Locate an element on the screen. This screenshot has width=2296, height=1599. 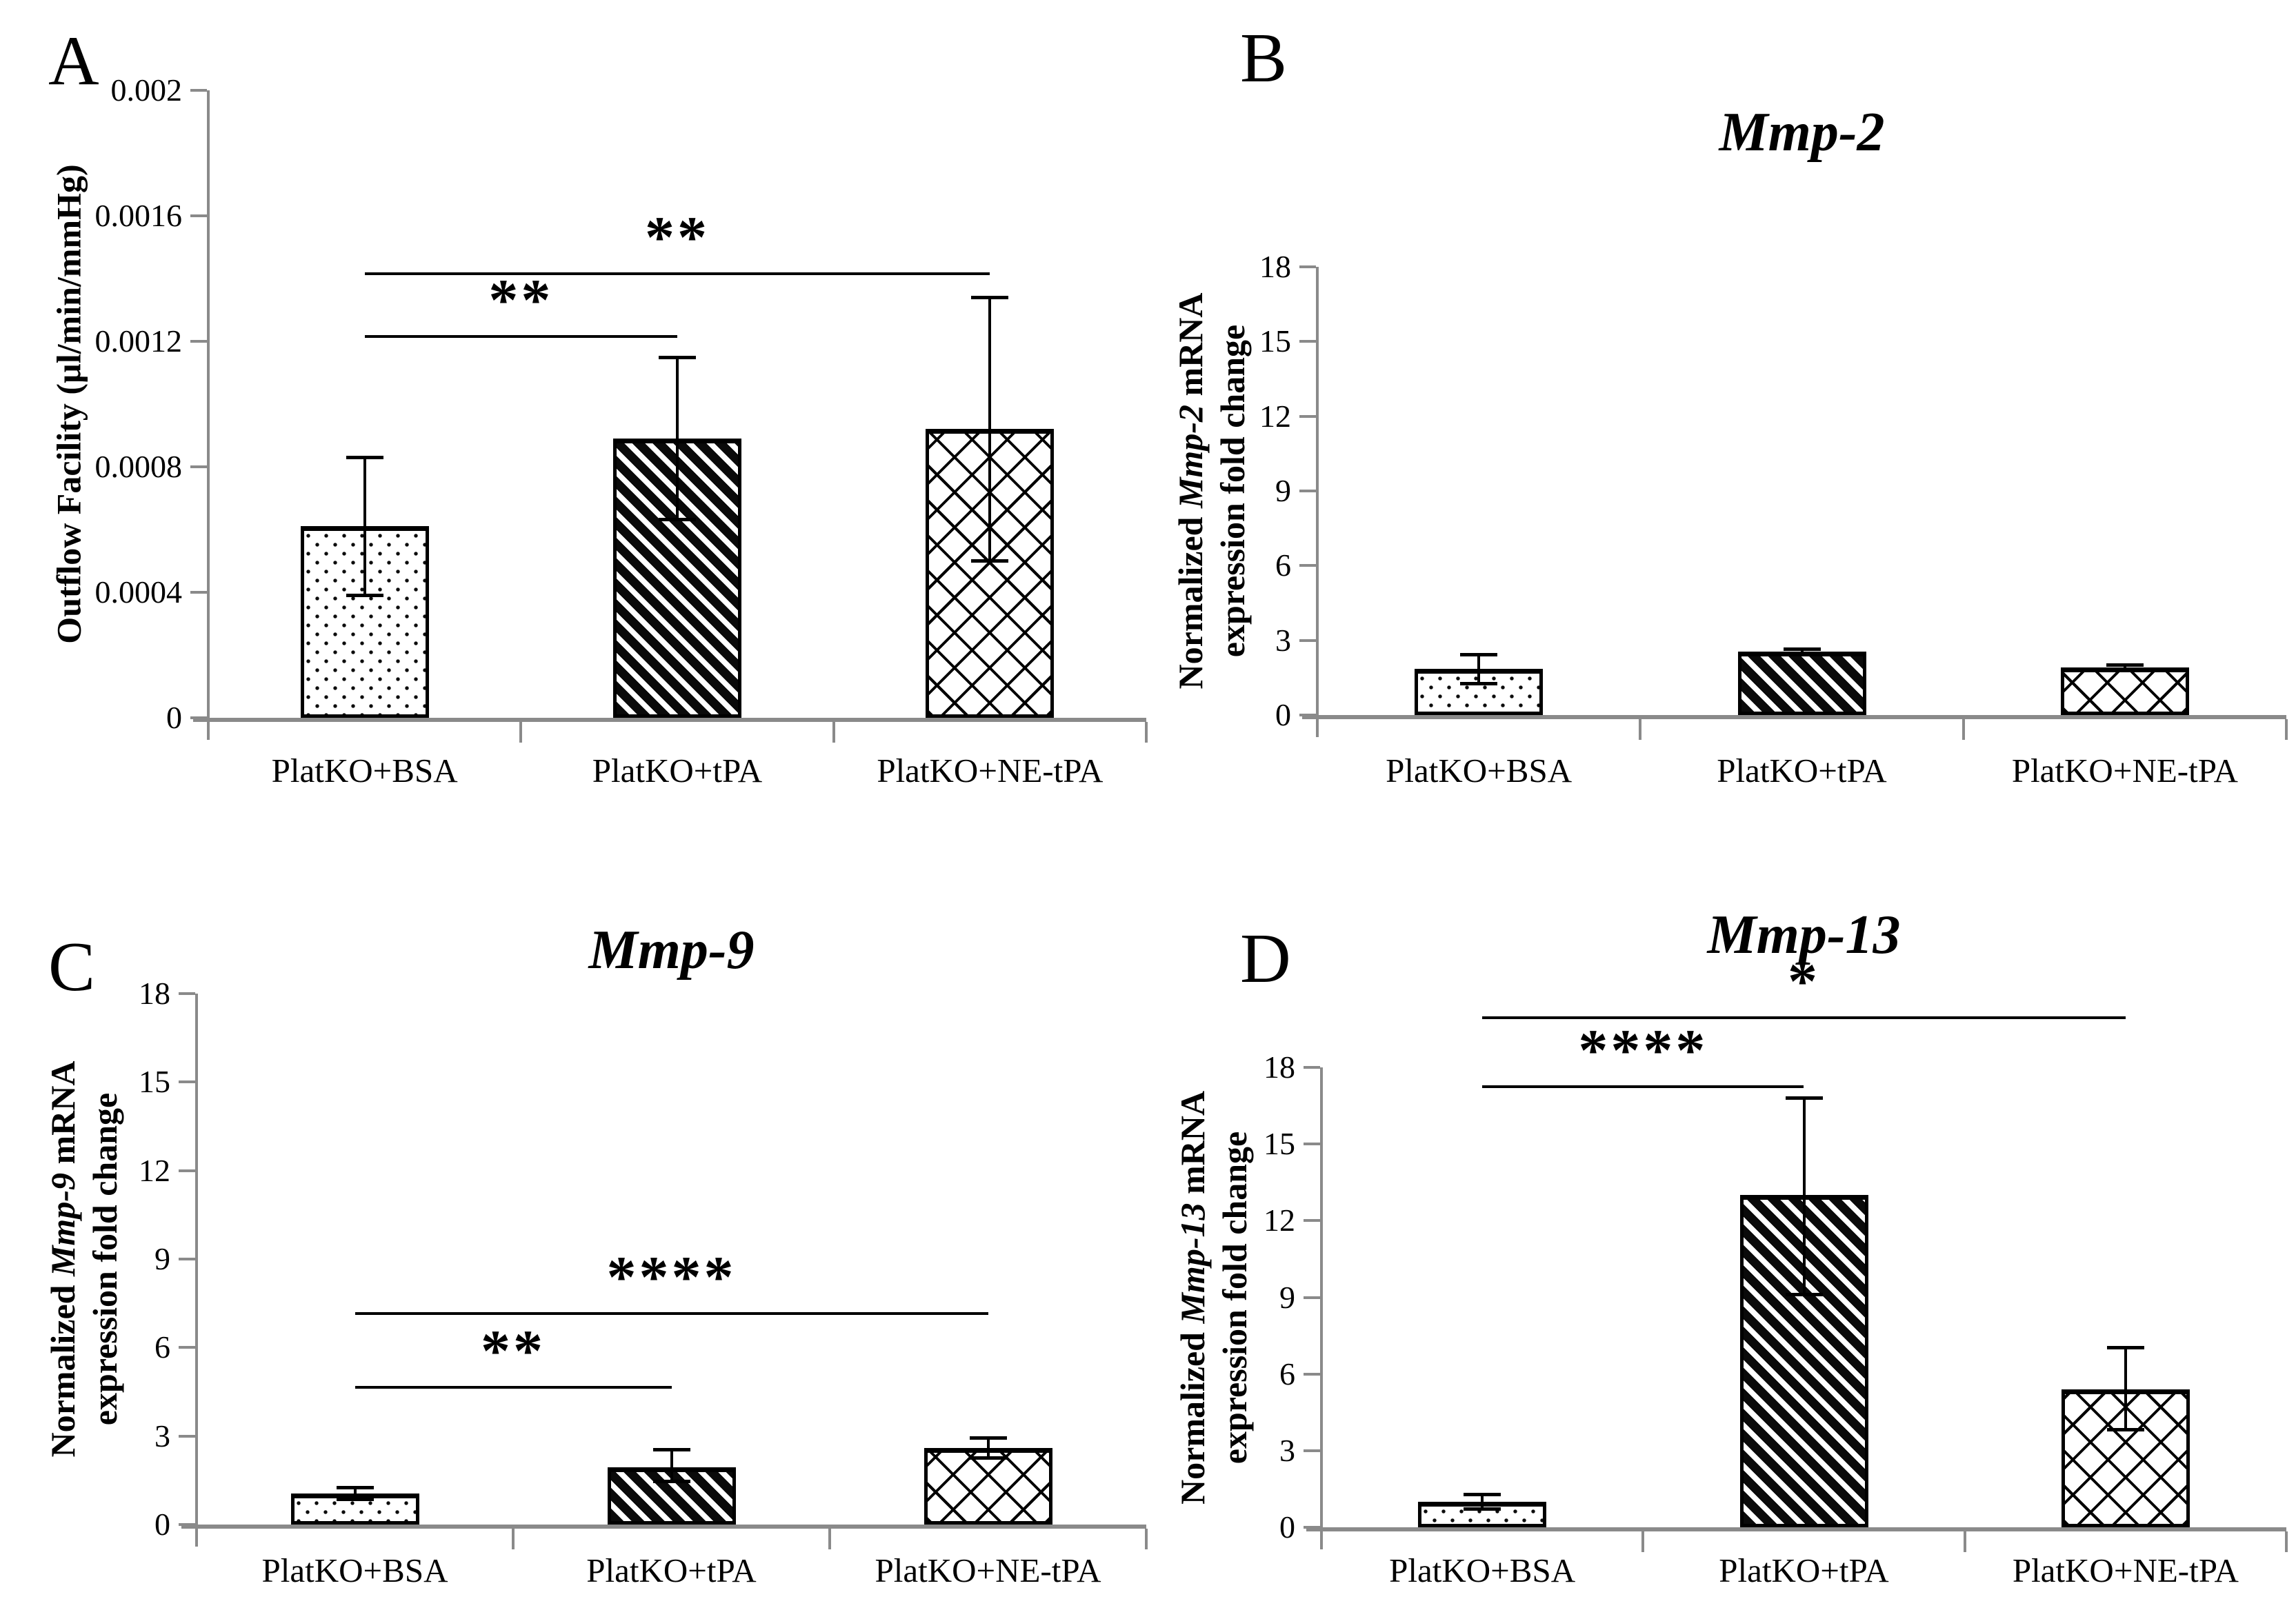
significance-stars: **** is located at coordinates (671, 1277).